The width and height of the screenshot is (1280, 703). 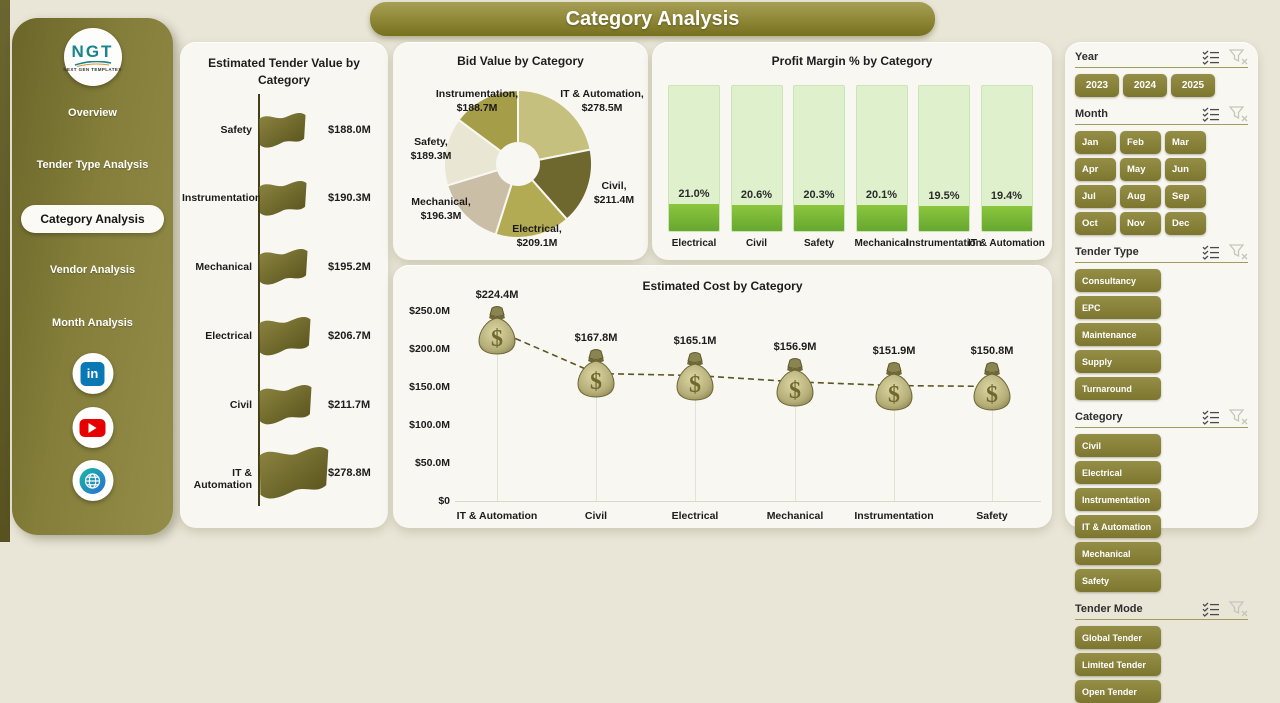 What do you see at coordinates (429, 311) in the screenshot?
I see `y-axis-tick: $250.0M` at bounding box center [429, 311].